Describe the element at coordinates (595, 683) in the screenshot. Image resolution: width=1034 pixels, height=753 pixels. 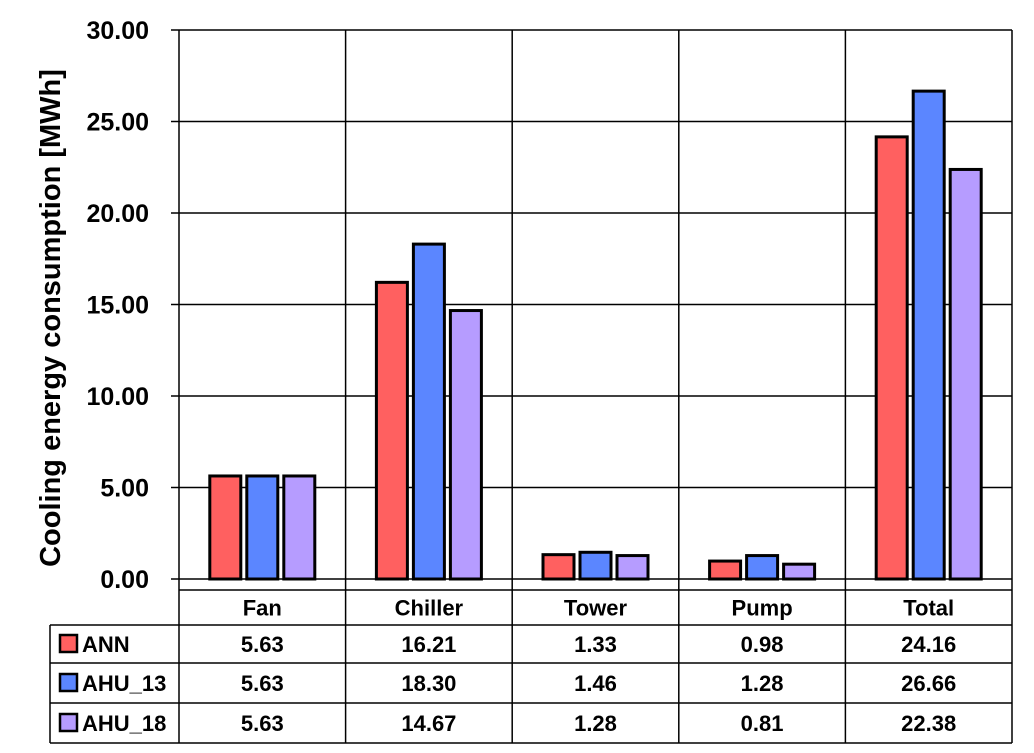
I see `table-cell-value: 1.46` at that location.